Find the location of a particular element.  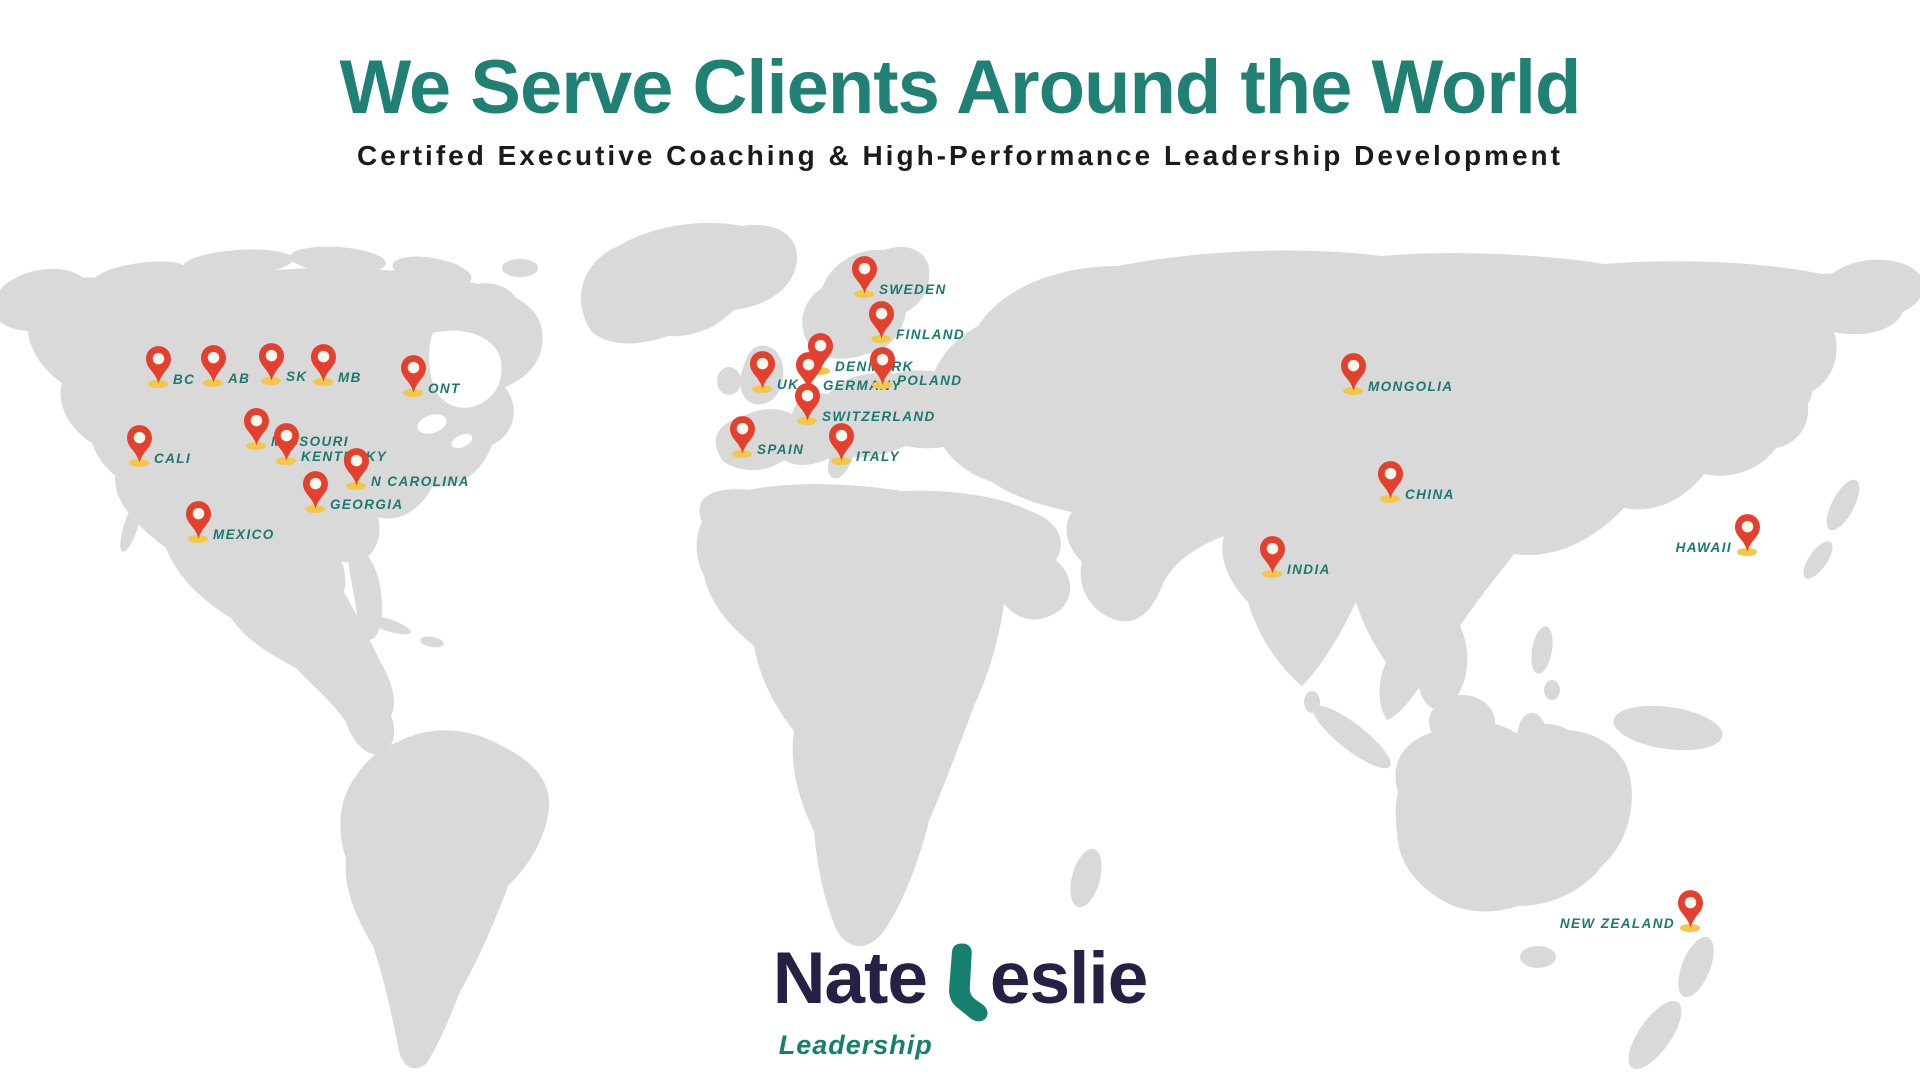

landmass-cuba is located at coordinates (388, 625).